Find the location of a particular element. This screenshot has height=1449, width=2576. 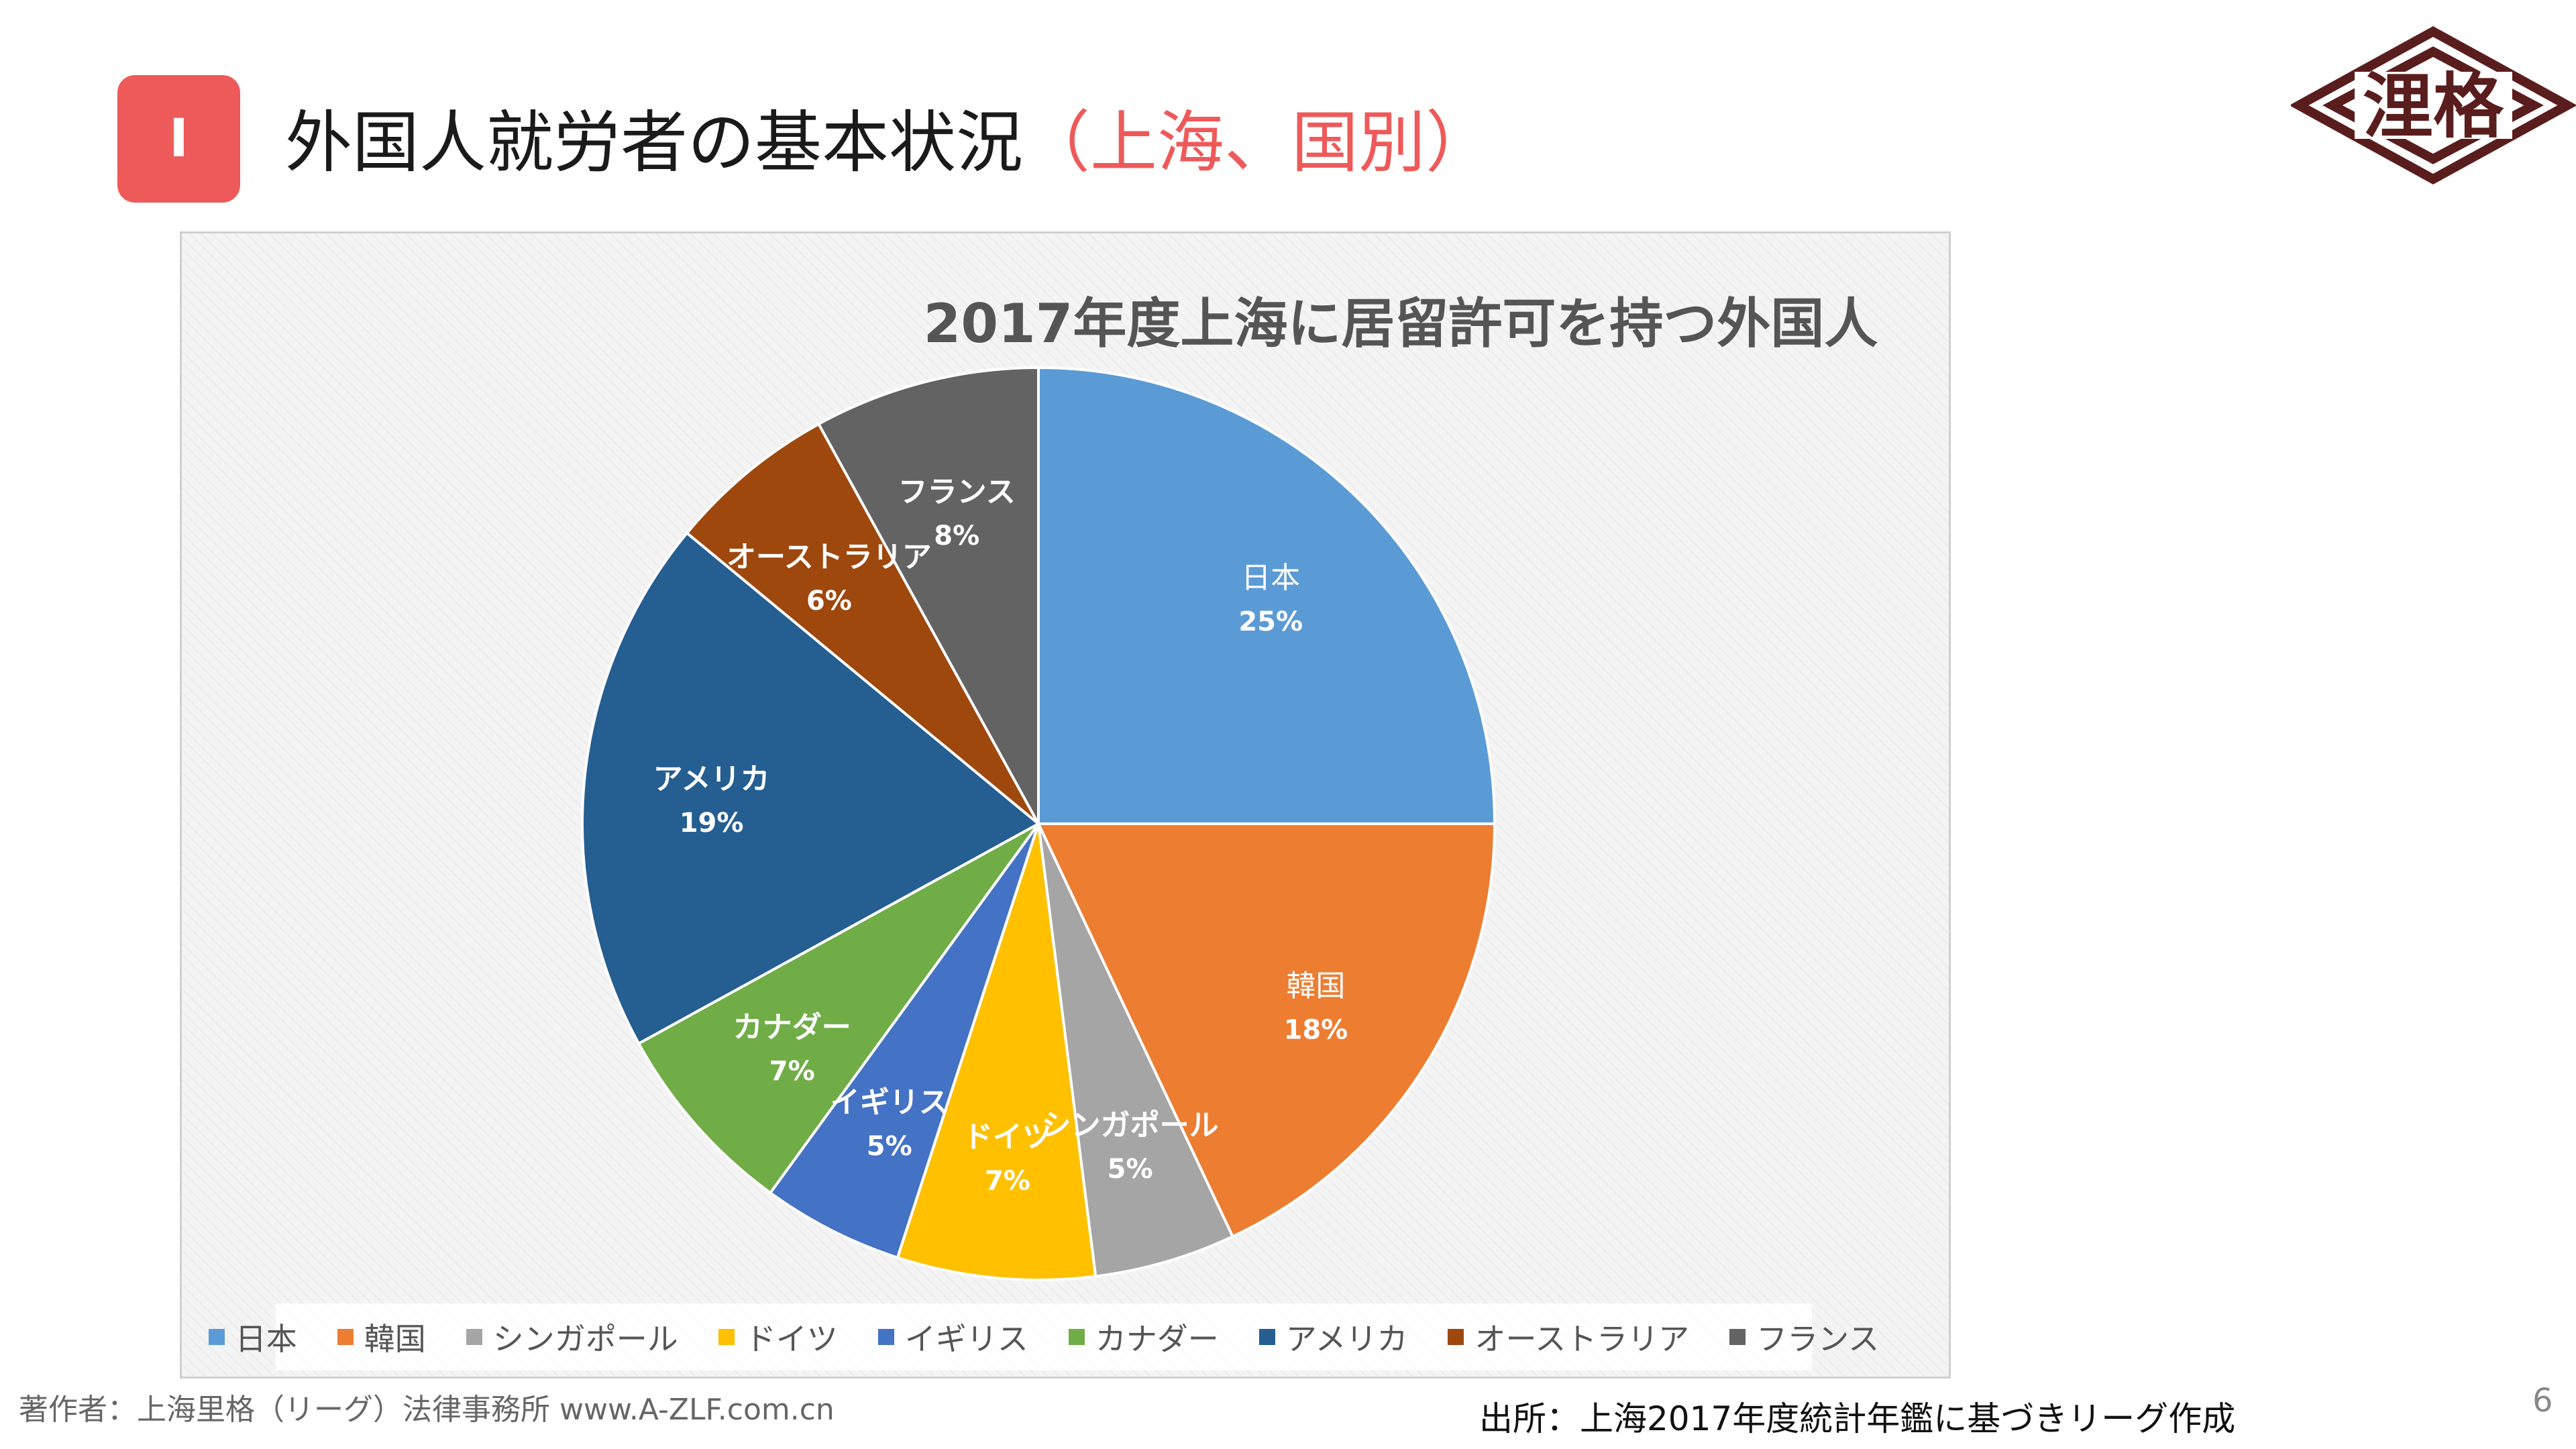

legend-item: フランス is located at coordinates (1804, 1337).